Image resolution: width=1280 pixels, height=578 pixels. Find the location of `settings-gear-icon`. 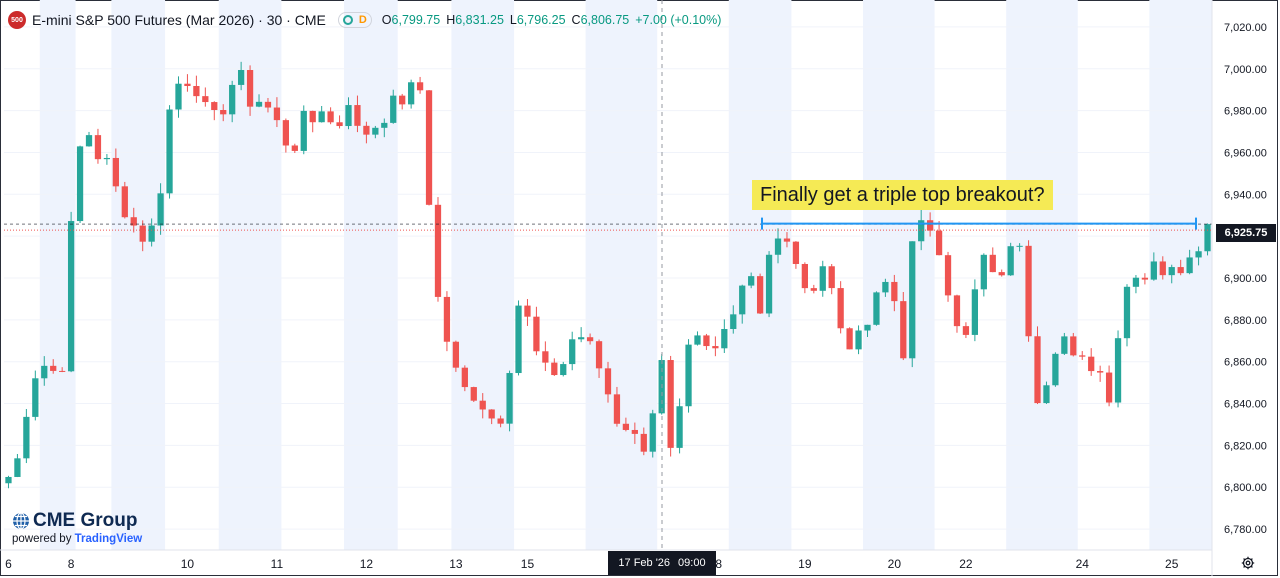

settings-gear-icon is located at coordinates (1248, 563).